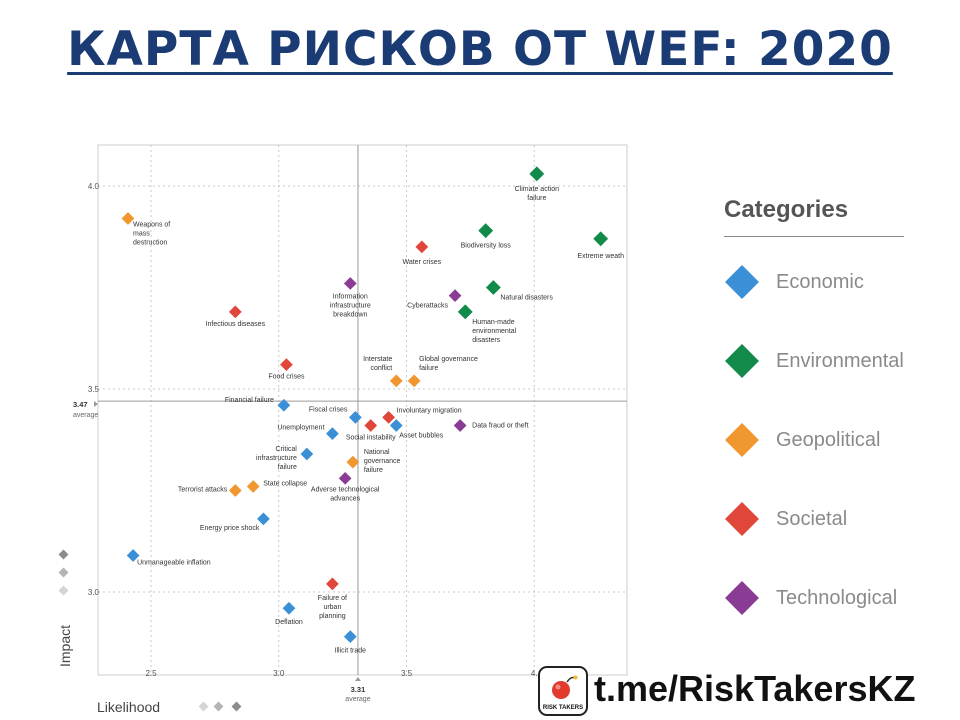 The image size is (960, 720). What do you see at coordinates (151, 233) in the screenshot?
I see `risk-label: Weapons of mass destruction` at bounding box center [151, 233].